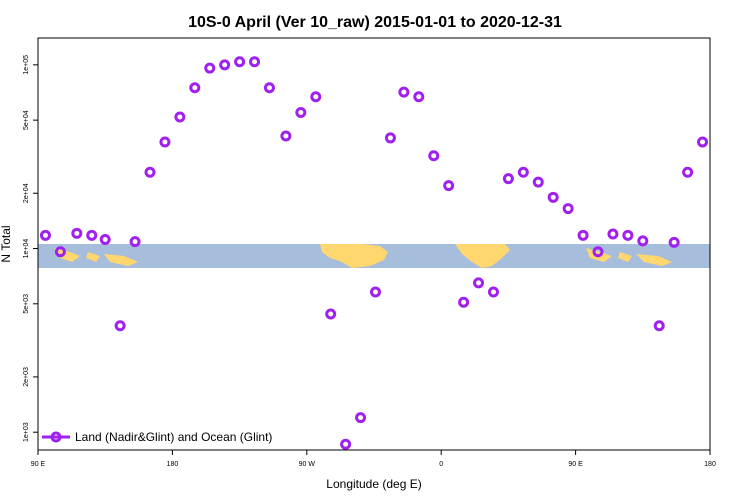 The image size is (750, 500). I want to click on legend: Land (Nadir&Glint) and Ocean (Glint), so click(157, 437).